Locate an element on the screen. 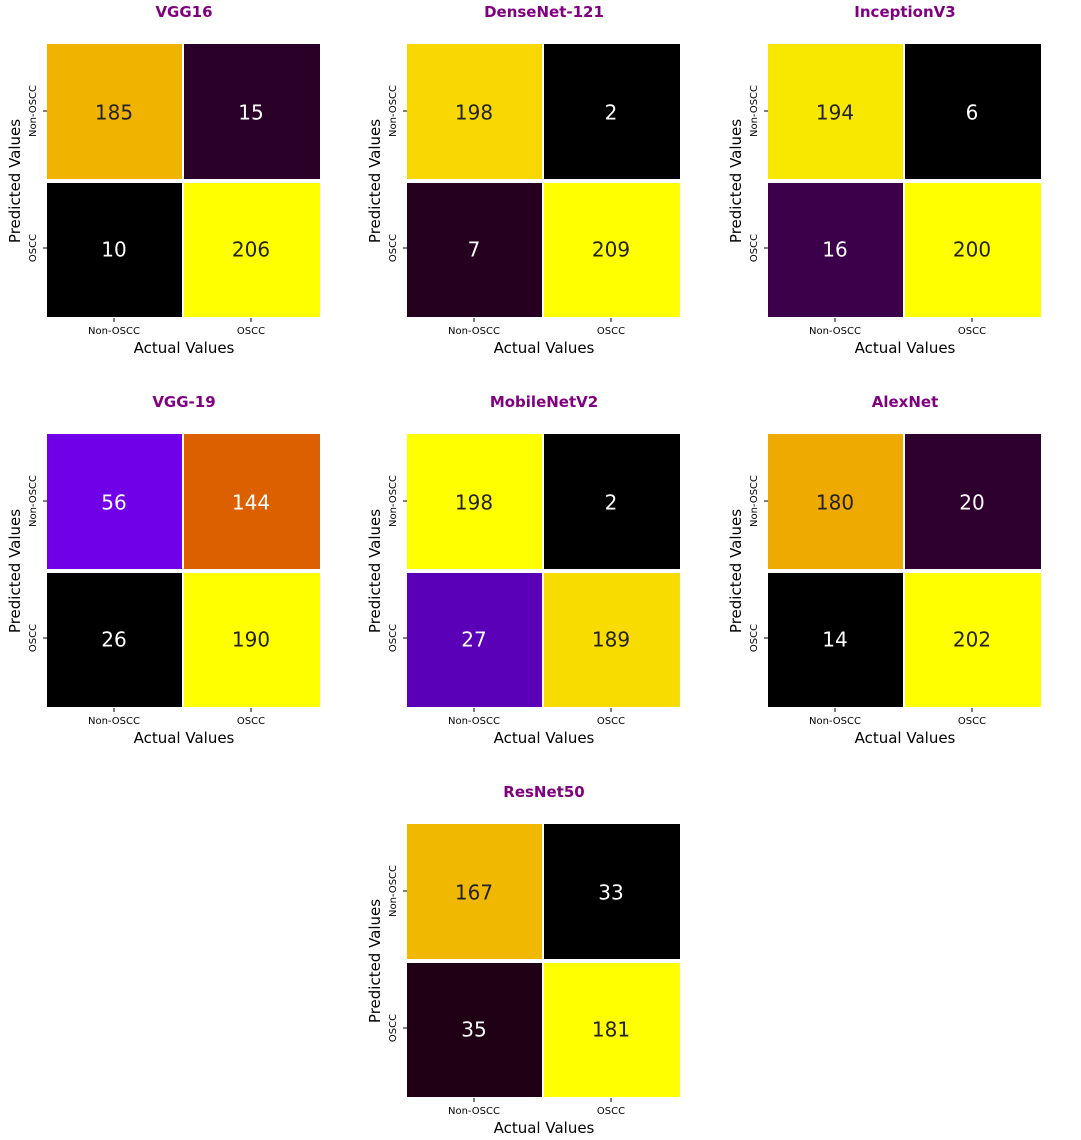 Image resolution: width=1081 pixels, height=1140 pixels. cell-value-label: 33 is located at coordinates (610, 893).